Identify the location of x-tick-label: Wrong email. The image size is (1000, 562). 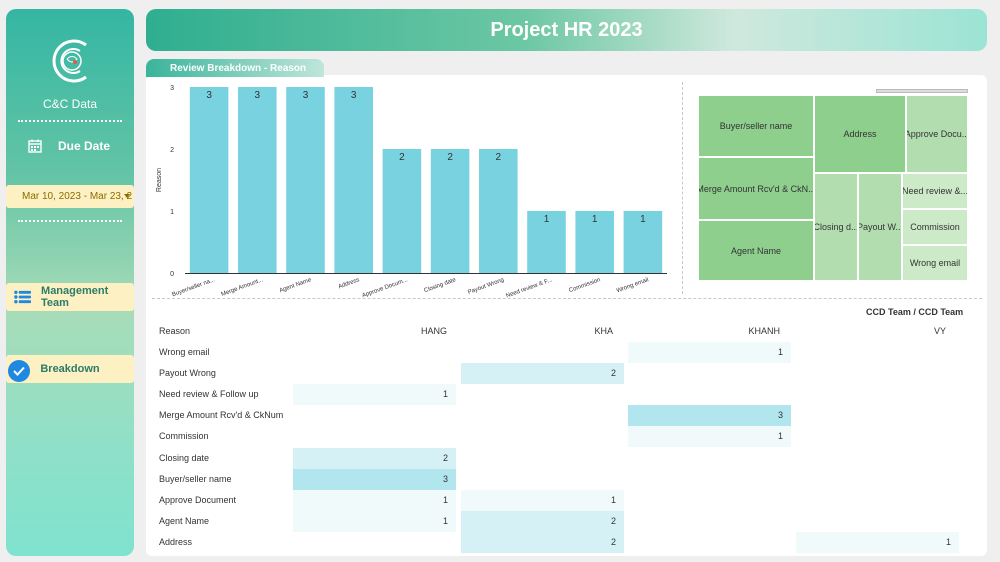
(633, 285).